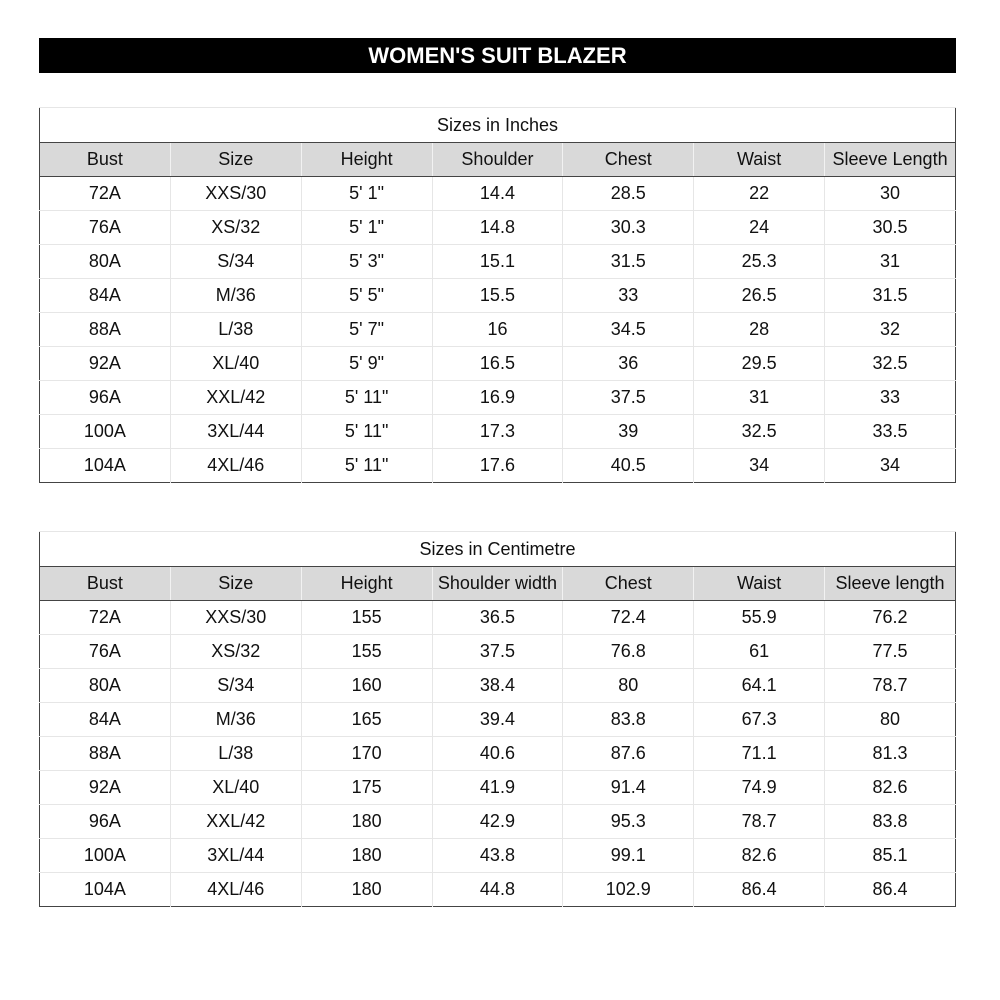 This screenshot has height=1000, width=1000. Describe the element at coordinates (105, 159) in the screenshot. I see `column-header: Bust` at that location.